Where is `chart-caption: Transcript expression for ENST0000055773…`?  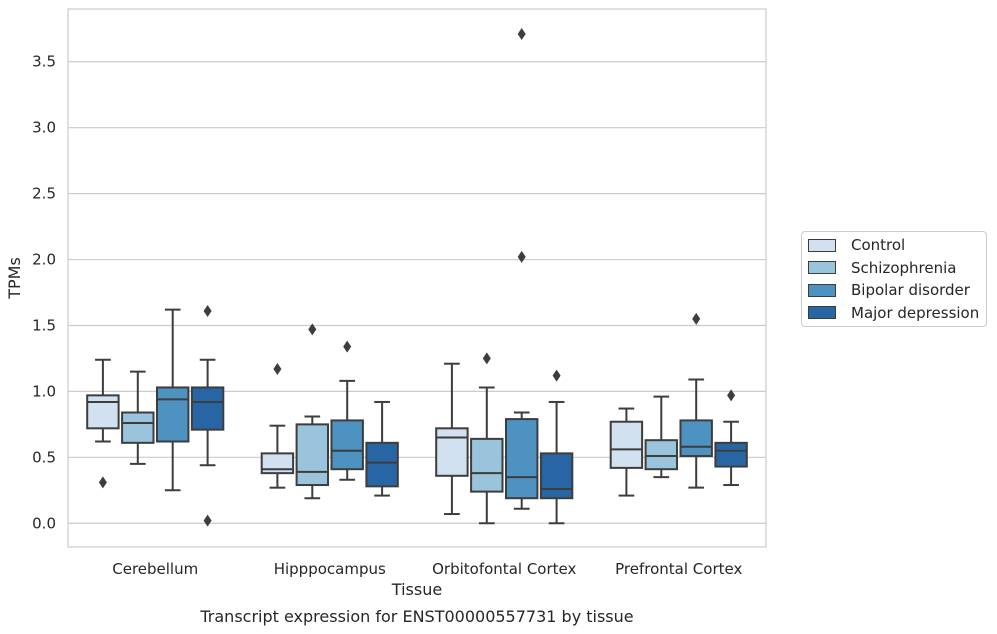
chart-caption: Transcript expression for ENST0000055773… is located at coordinates (416, 616).